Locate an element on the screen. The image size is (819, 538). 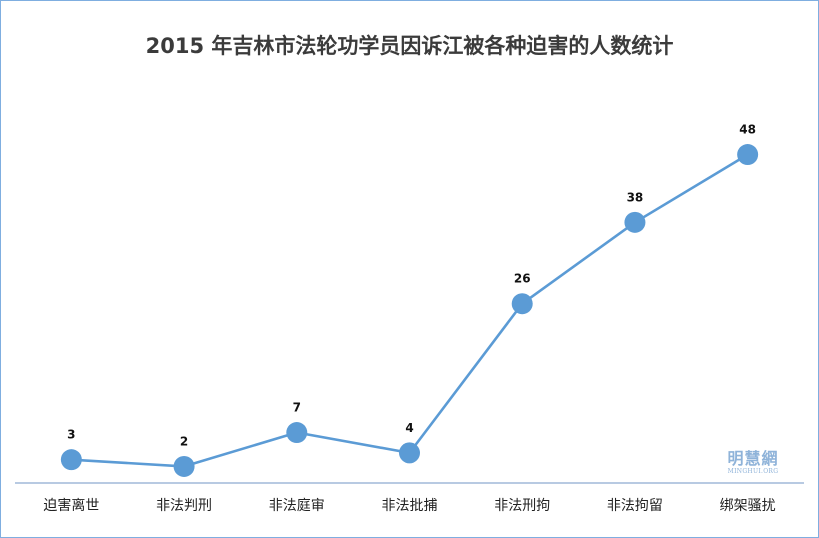
data-label-2: 2 is located at coordinates (184, 441).